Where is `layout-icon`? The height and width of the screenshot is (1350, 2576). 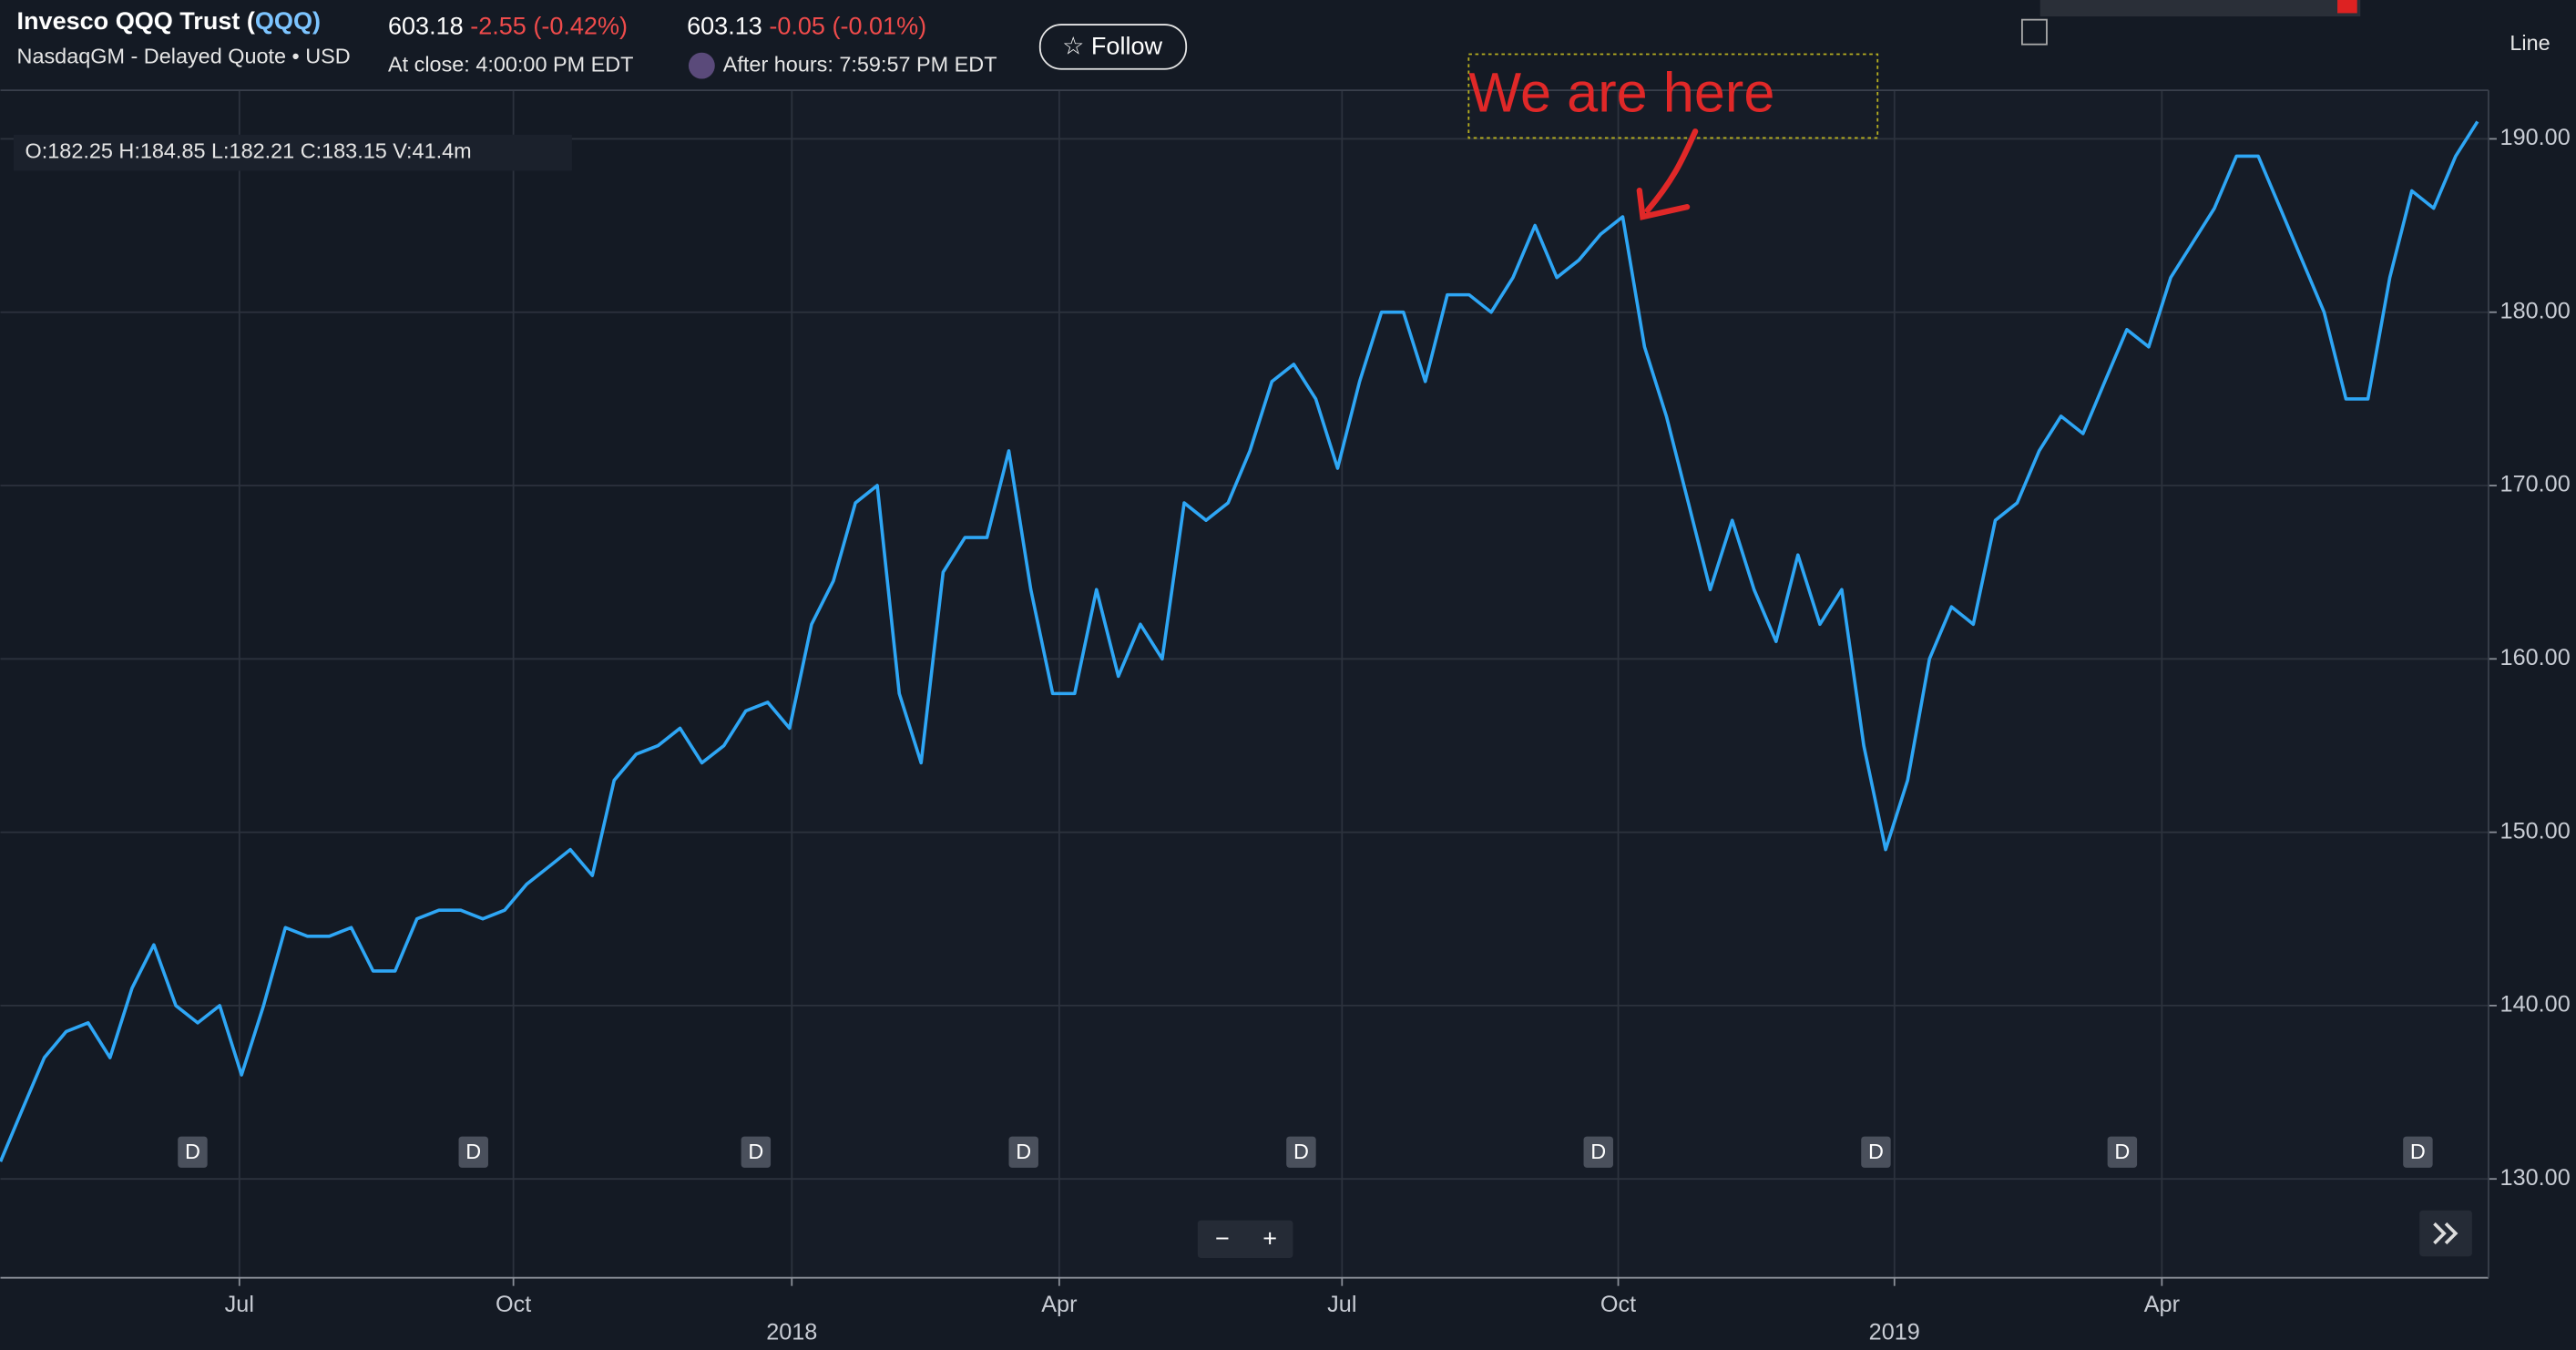 layout-icon is located at coordinates (2034, 32).